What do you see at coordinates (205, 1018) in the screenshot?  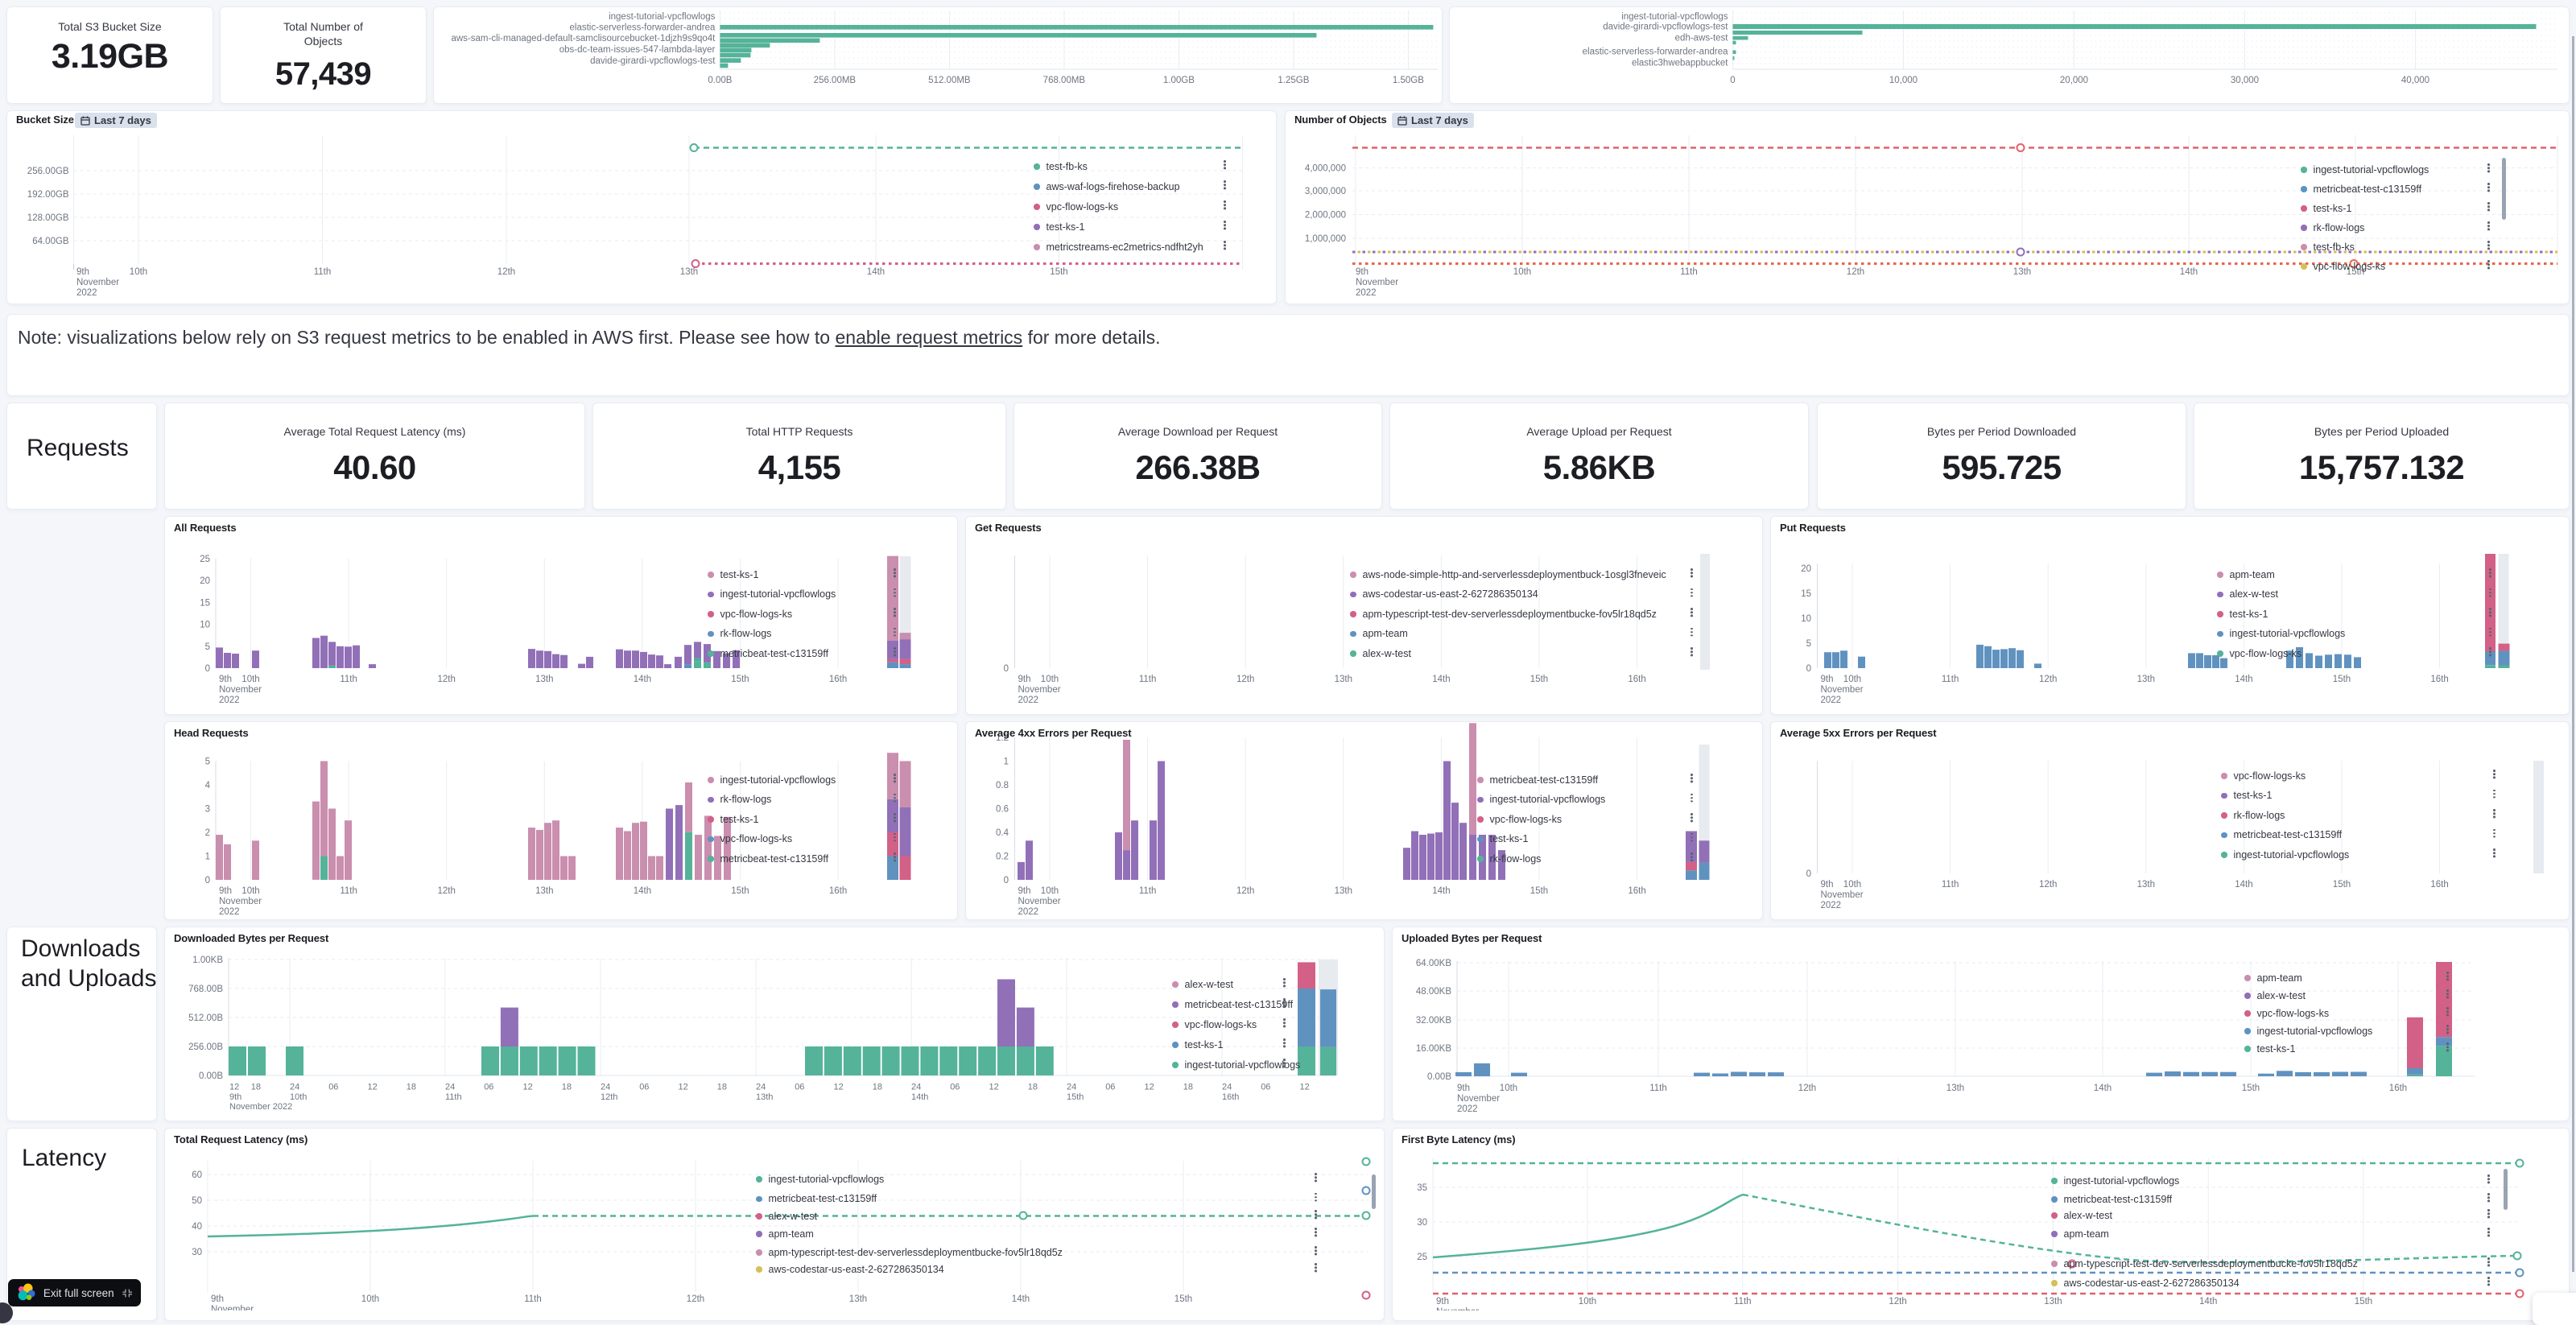 I see `svg-text: 512.00B` at bounding box center [205, 1018].